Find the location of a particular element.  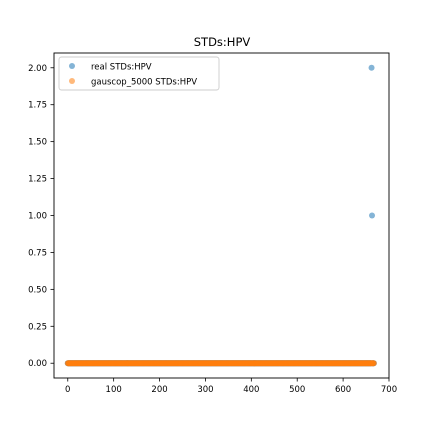

y-tick-label: 0.50 is located at coordinates (37, 290).